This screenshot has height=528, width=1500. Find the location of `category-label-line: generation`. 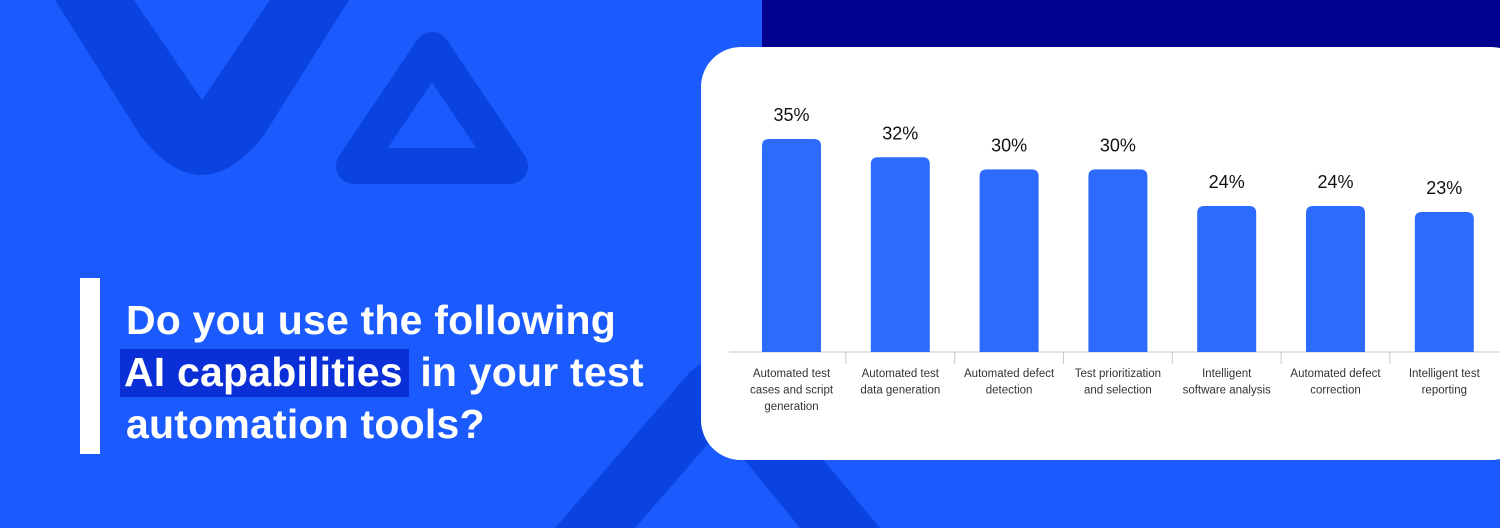

category-label-line: generation is located at coordinates (791, 407).